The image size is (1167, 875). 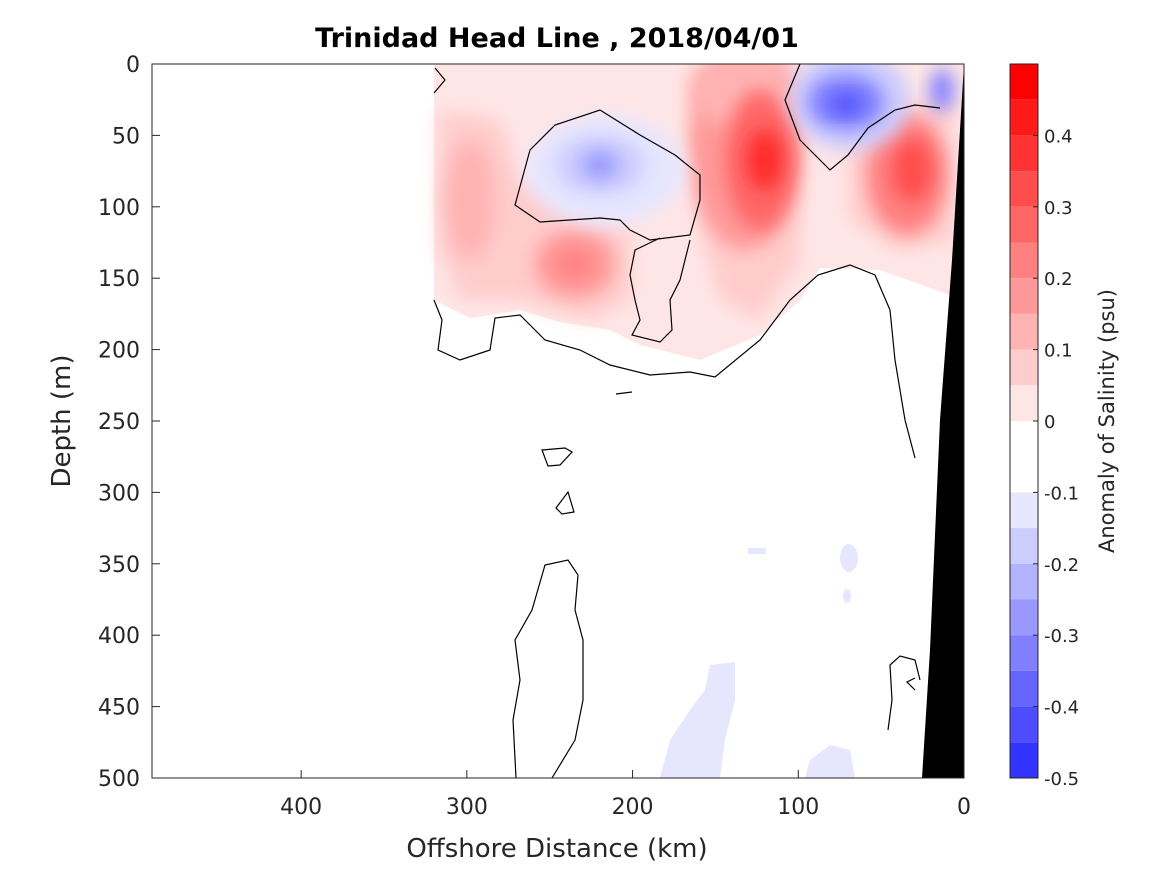 I want to click on anomaly-core-pos-peak, so click(x=765, y=160).